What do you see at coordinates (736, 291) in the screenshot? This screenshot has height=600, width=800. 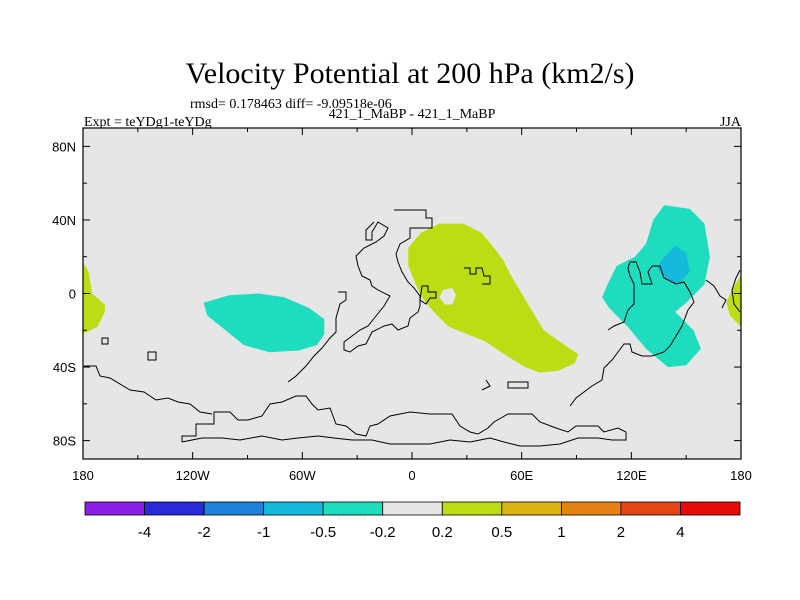 I see `coastline-east-asia` at bounding box center [736, 291].